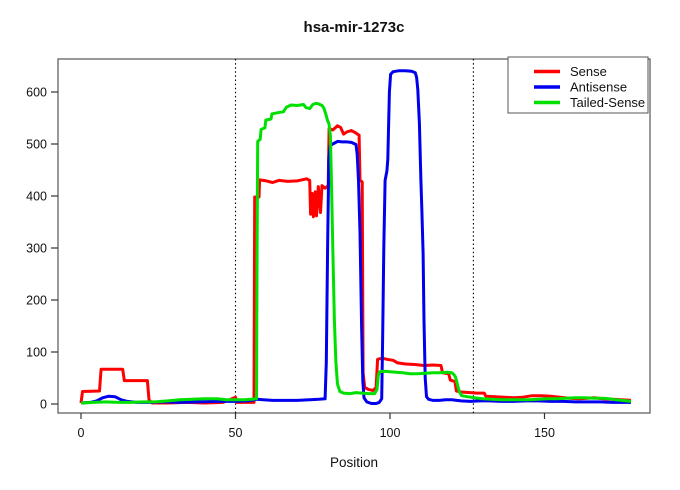 This screenshot has height=490, width=680. What do you see at coordinates (354, 27) in the screenshot?
I see `chart-title: hsa-mir-1273c` at bounding box center [354, 27].